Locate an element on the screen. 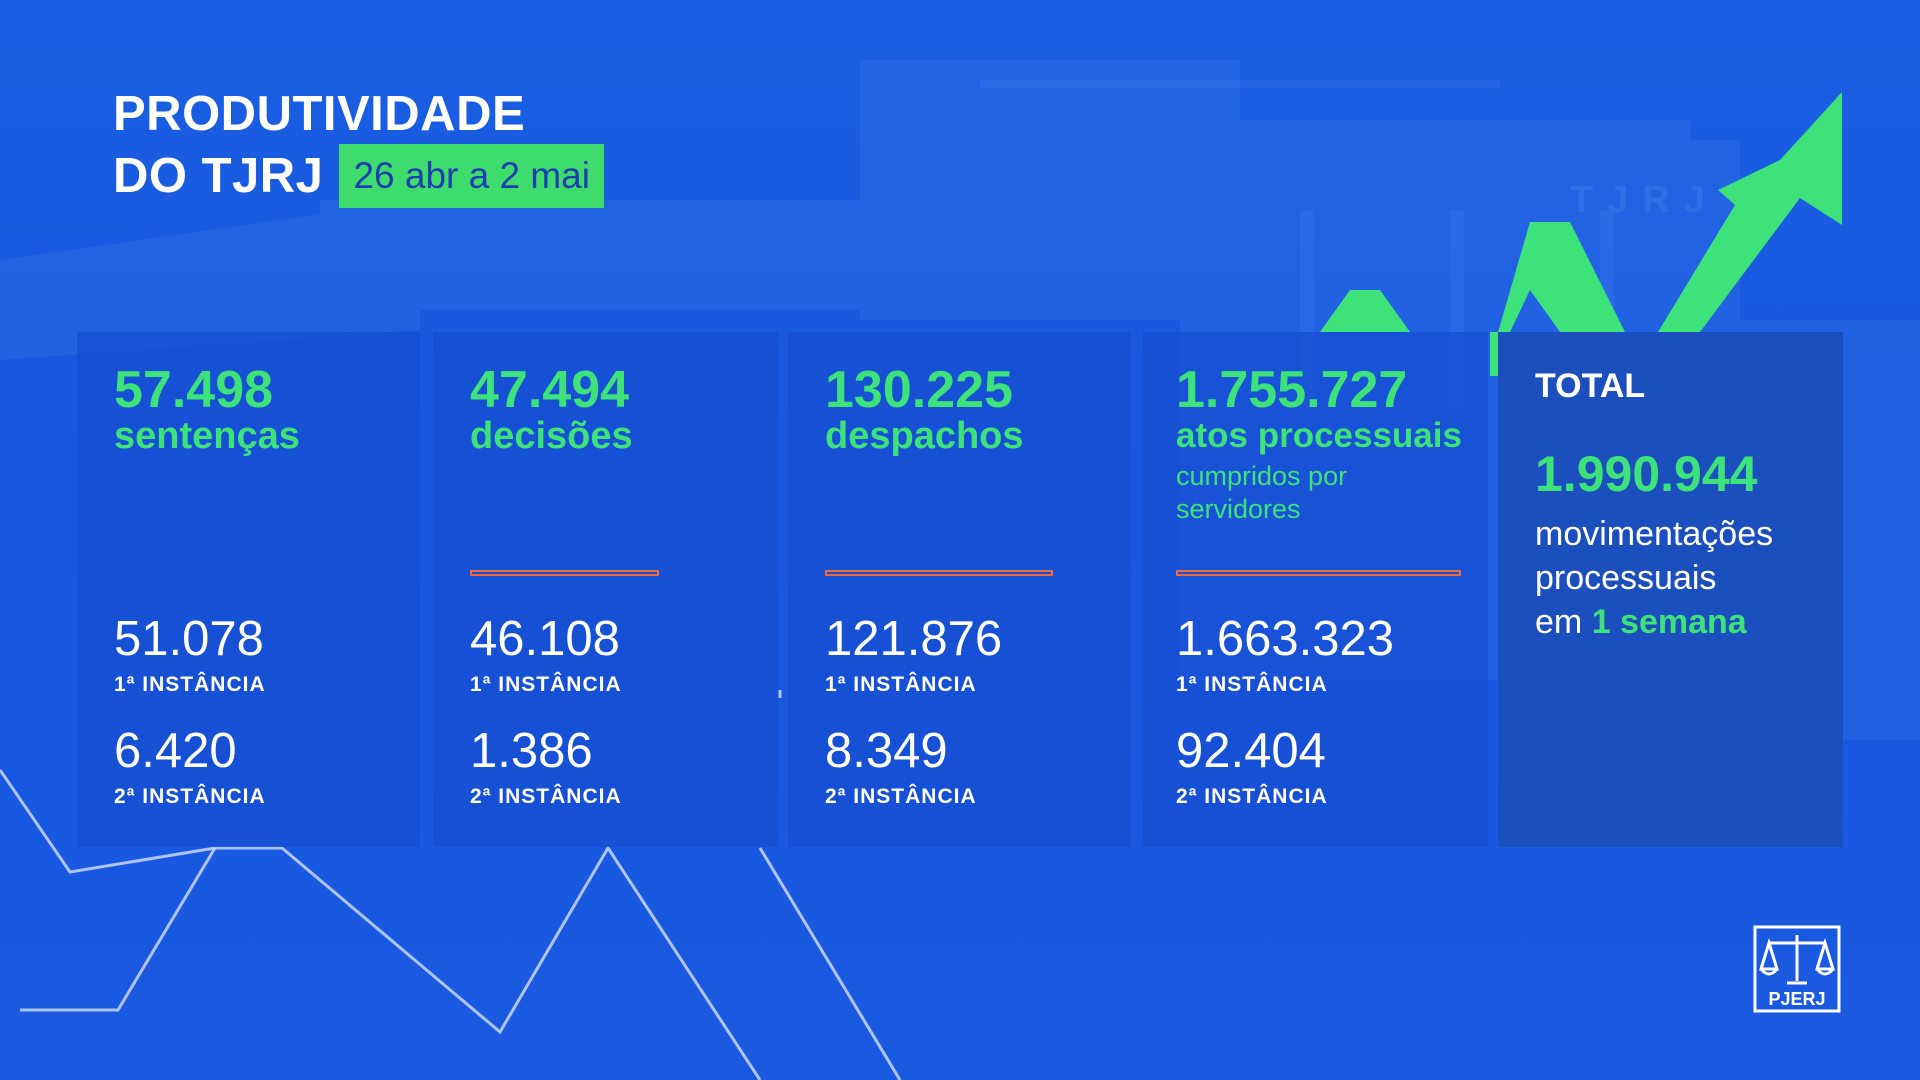  total-desc-highlight: 1 semana is located at coordinates (1669, 622).